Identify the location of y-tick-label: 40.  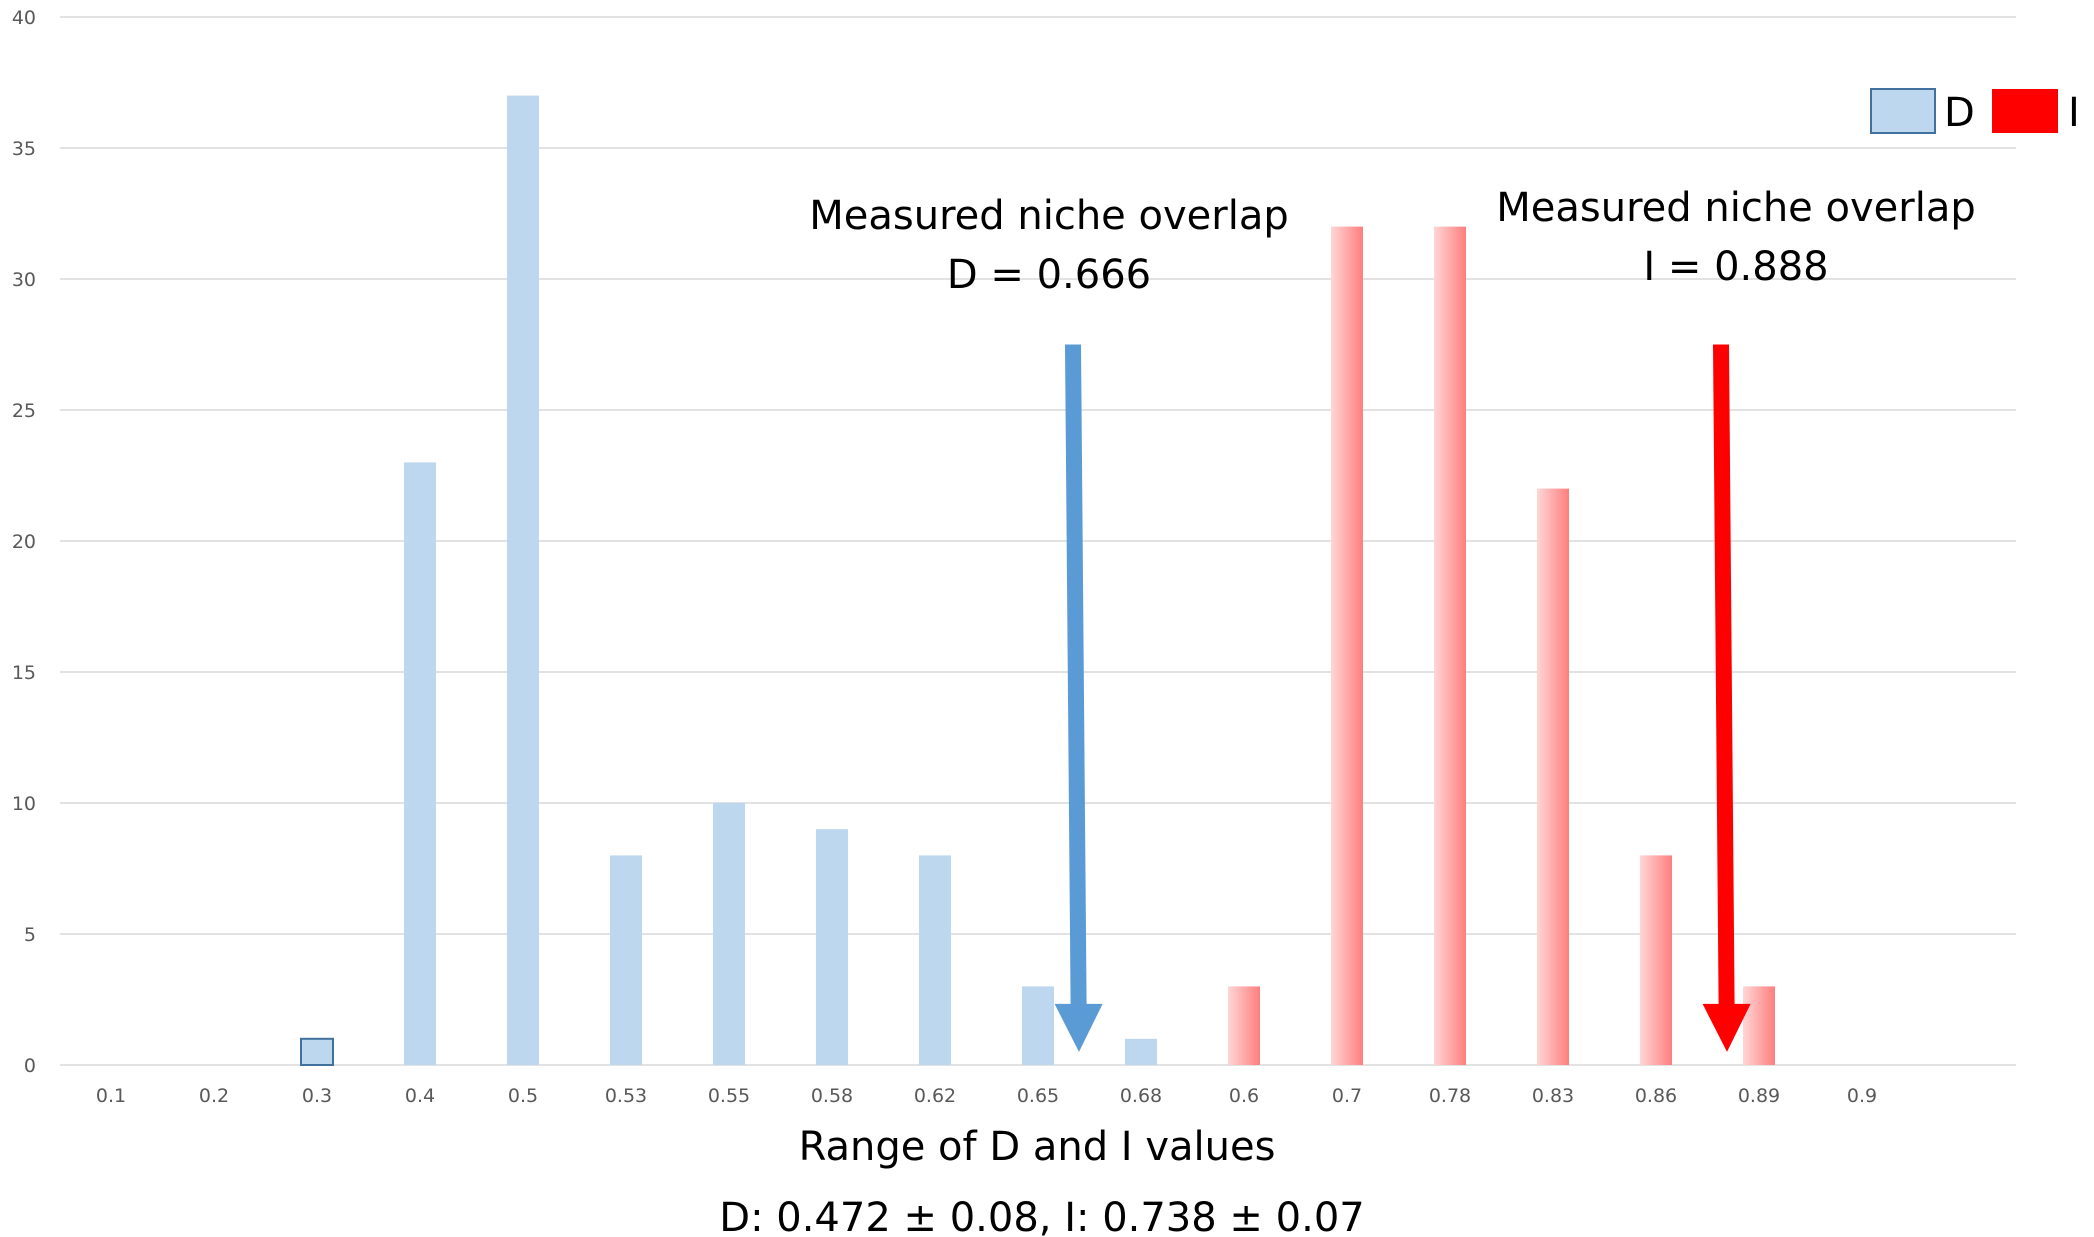
(24, 18).